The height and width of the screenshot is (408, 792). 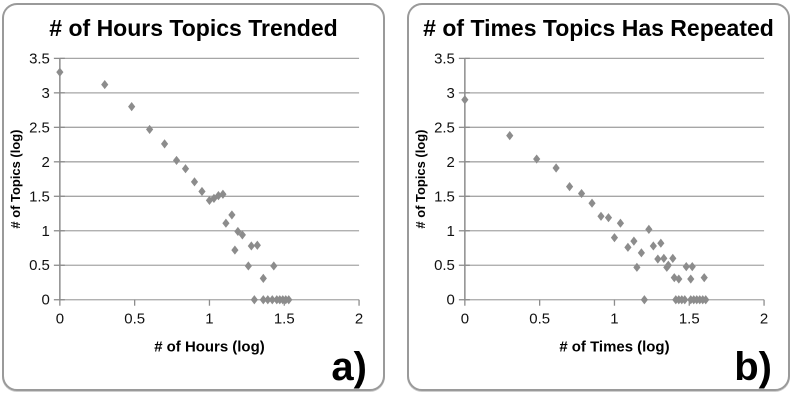 What do you see at coordinates (598, 28) in the screenshot?
I see `chart-title-b: # of Times Topics Has Repeated` at bounding box center [598, 28].